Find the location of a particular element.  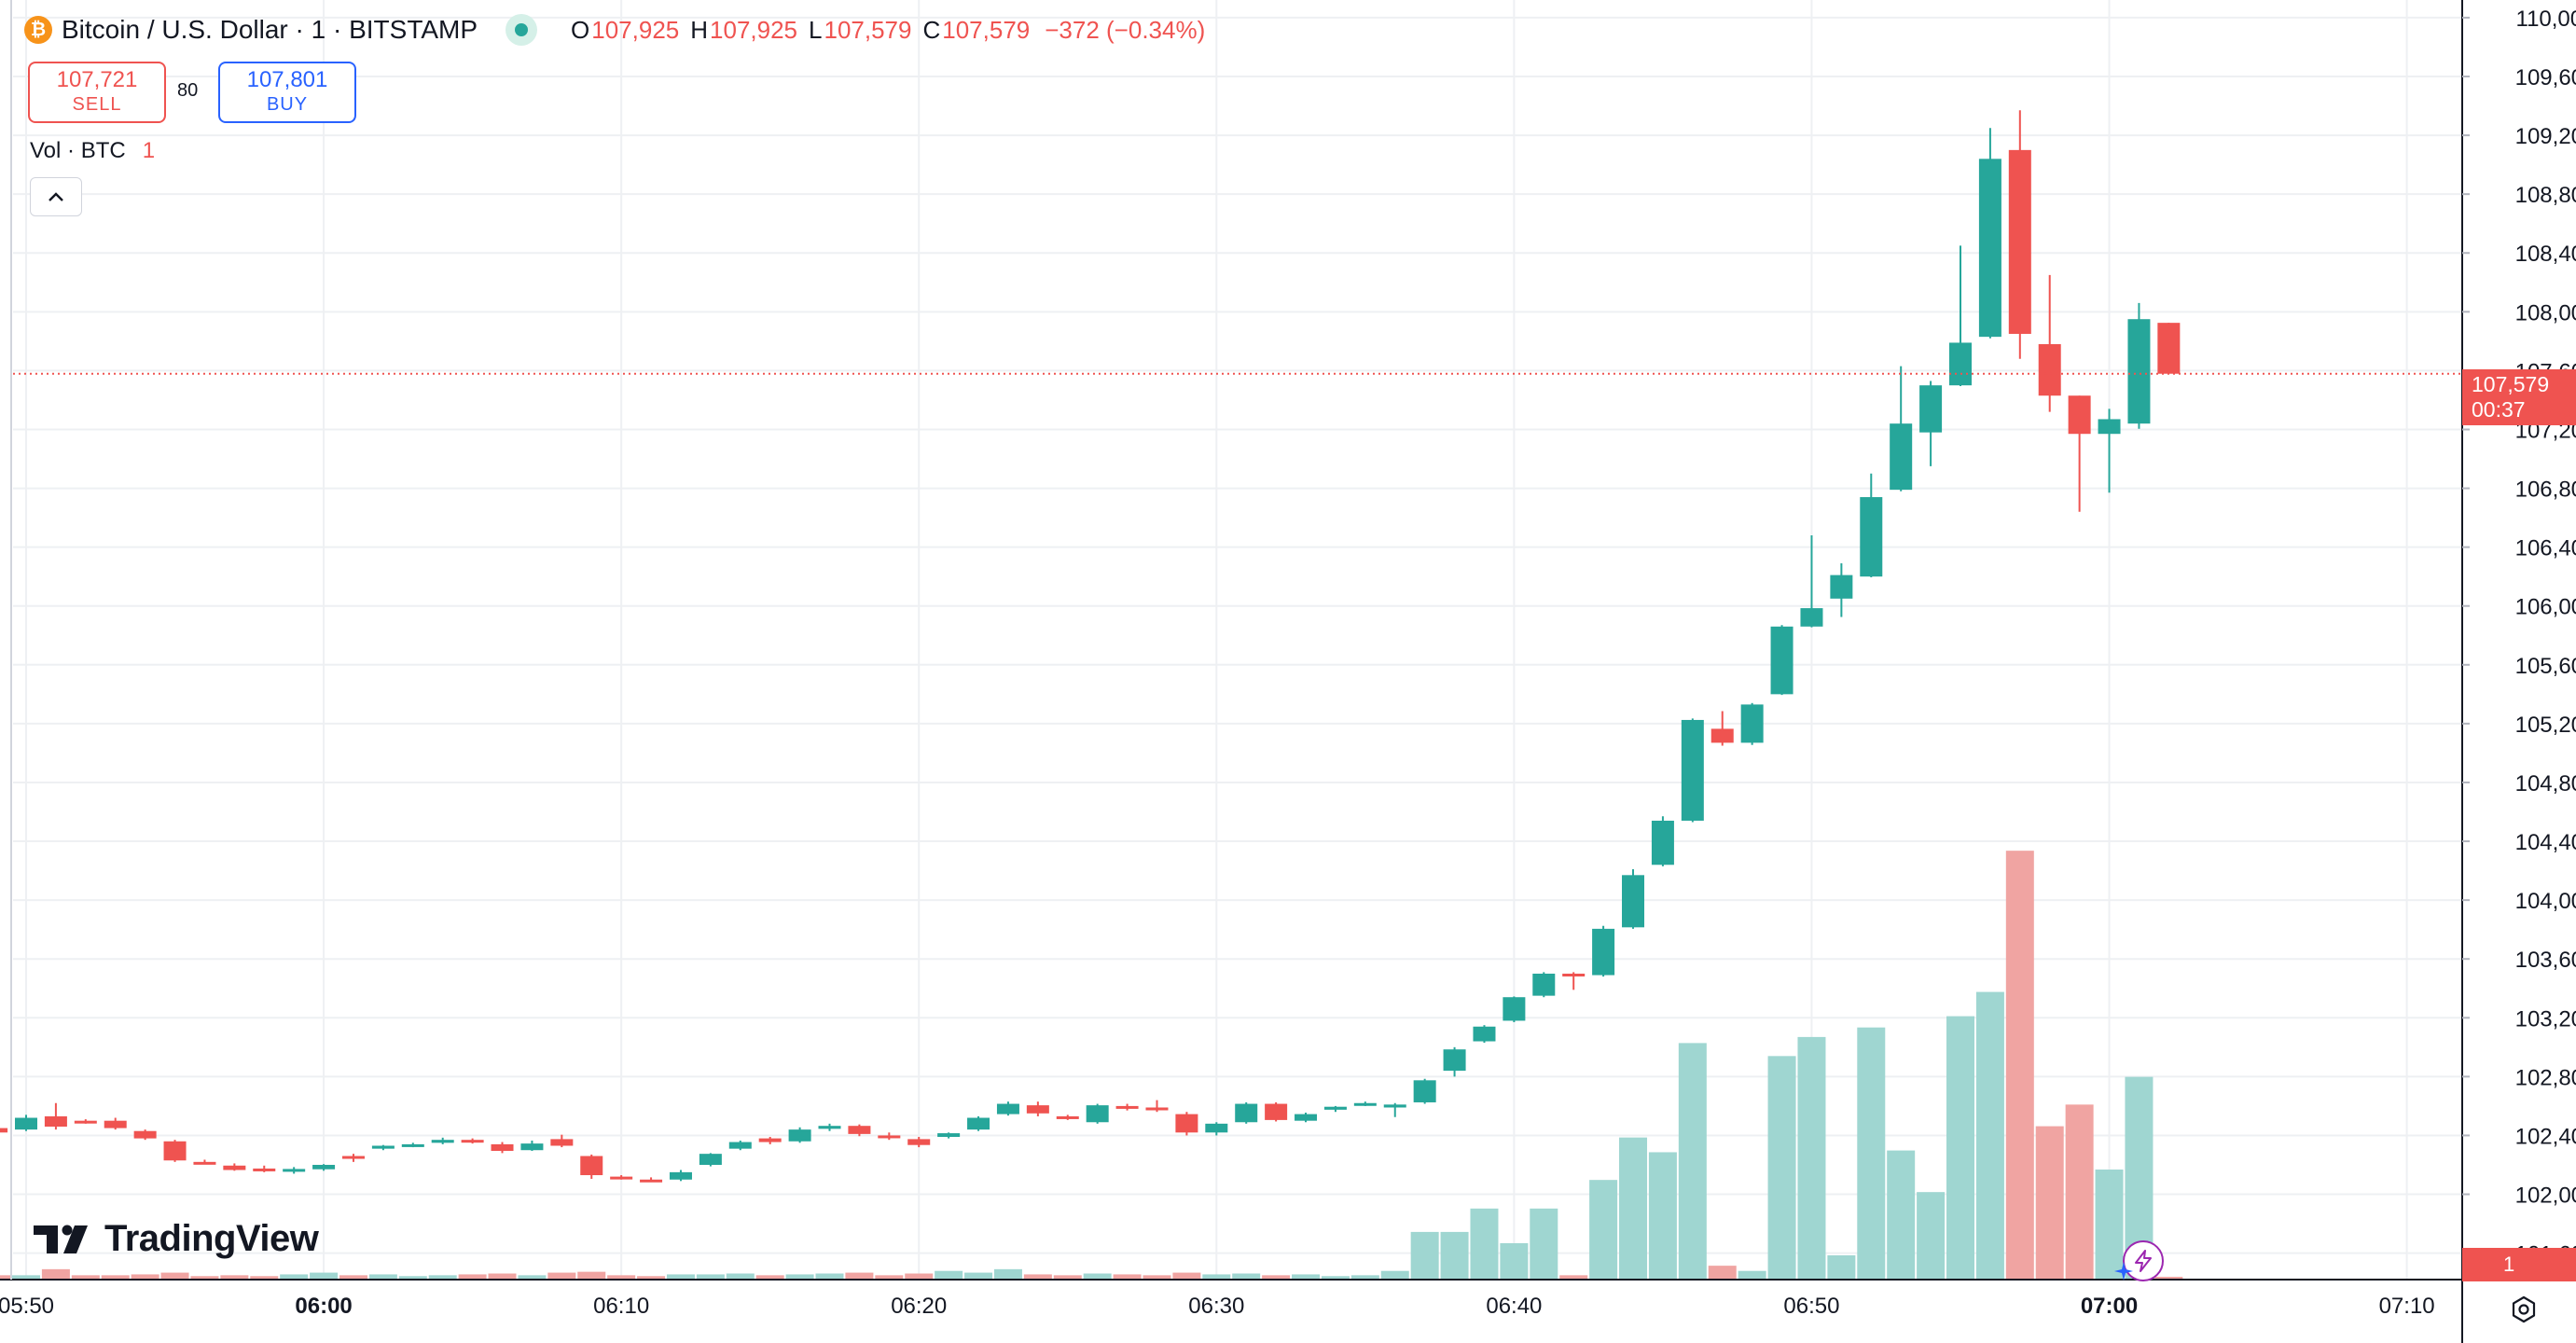

x-tick-label: 06:40 is located at coordinates (1514, 1306).